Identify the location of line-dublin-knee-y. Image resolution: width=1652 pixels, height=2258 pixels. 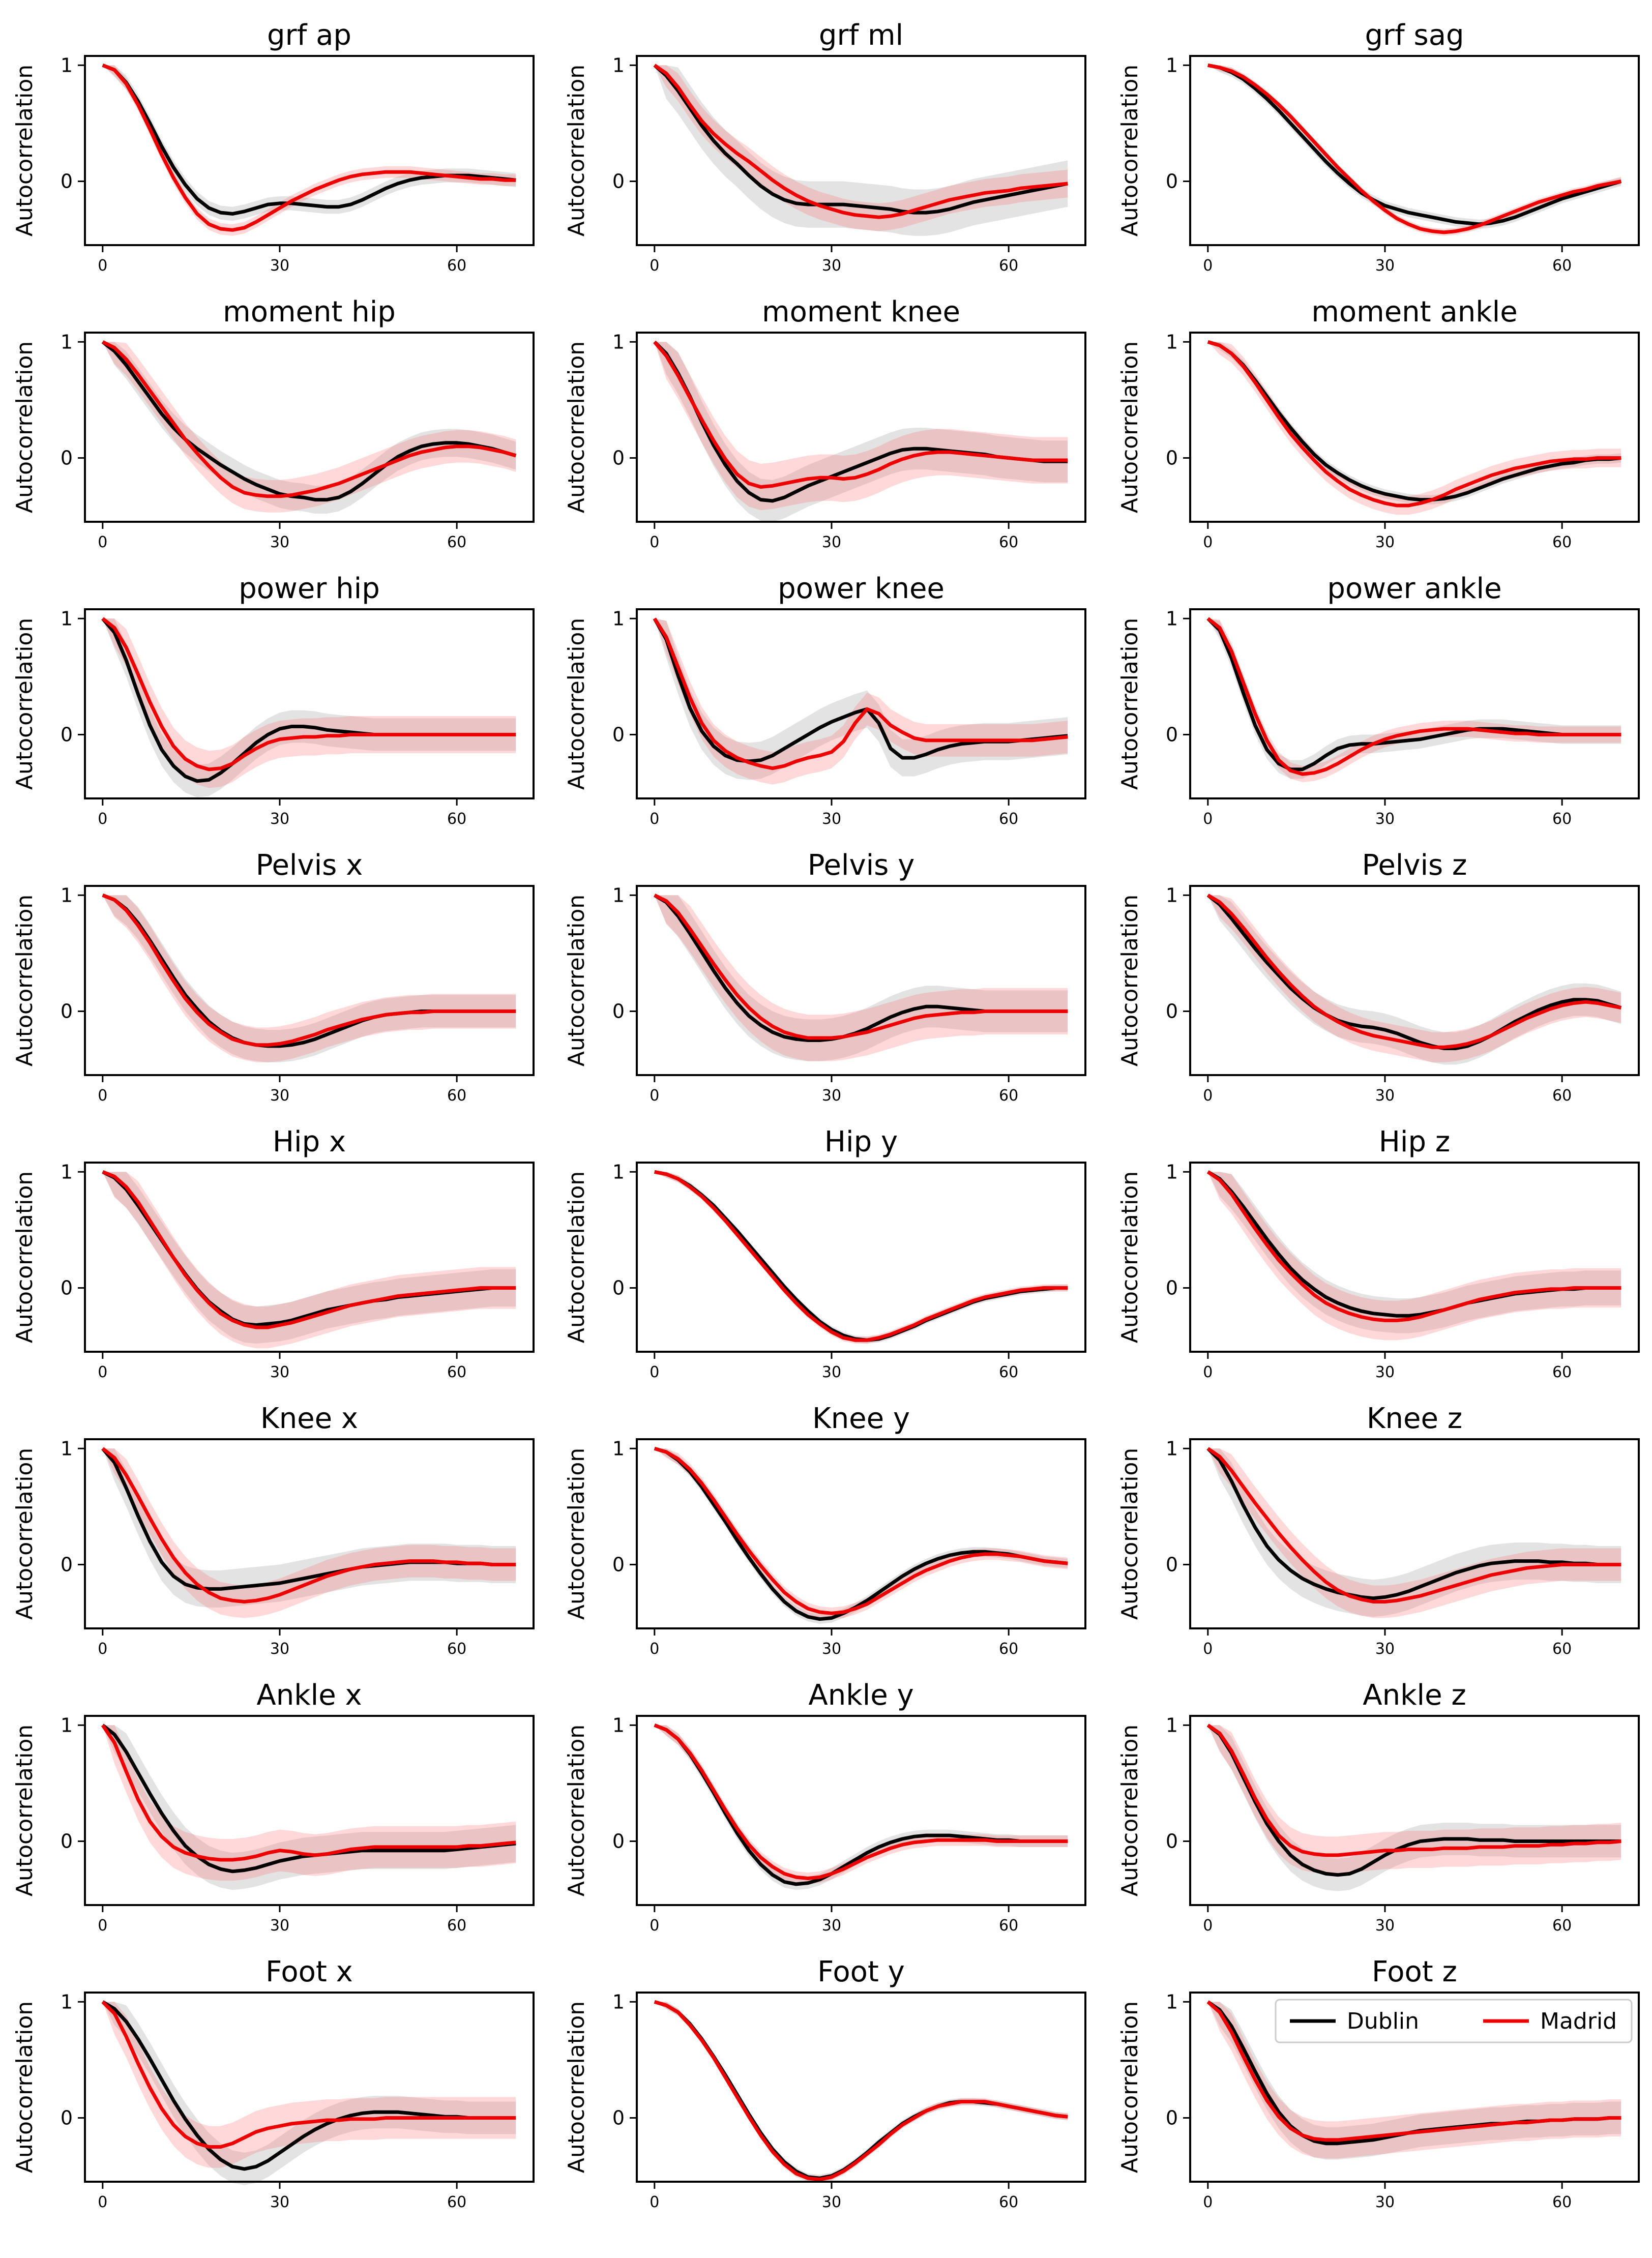
(861, 1533).